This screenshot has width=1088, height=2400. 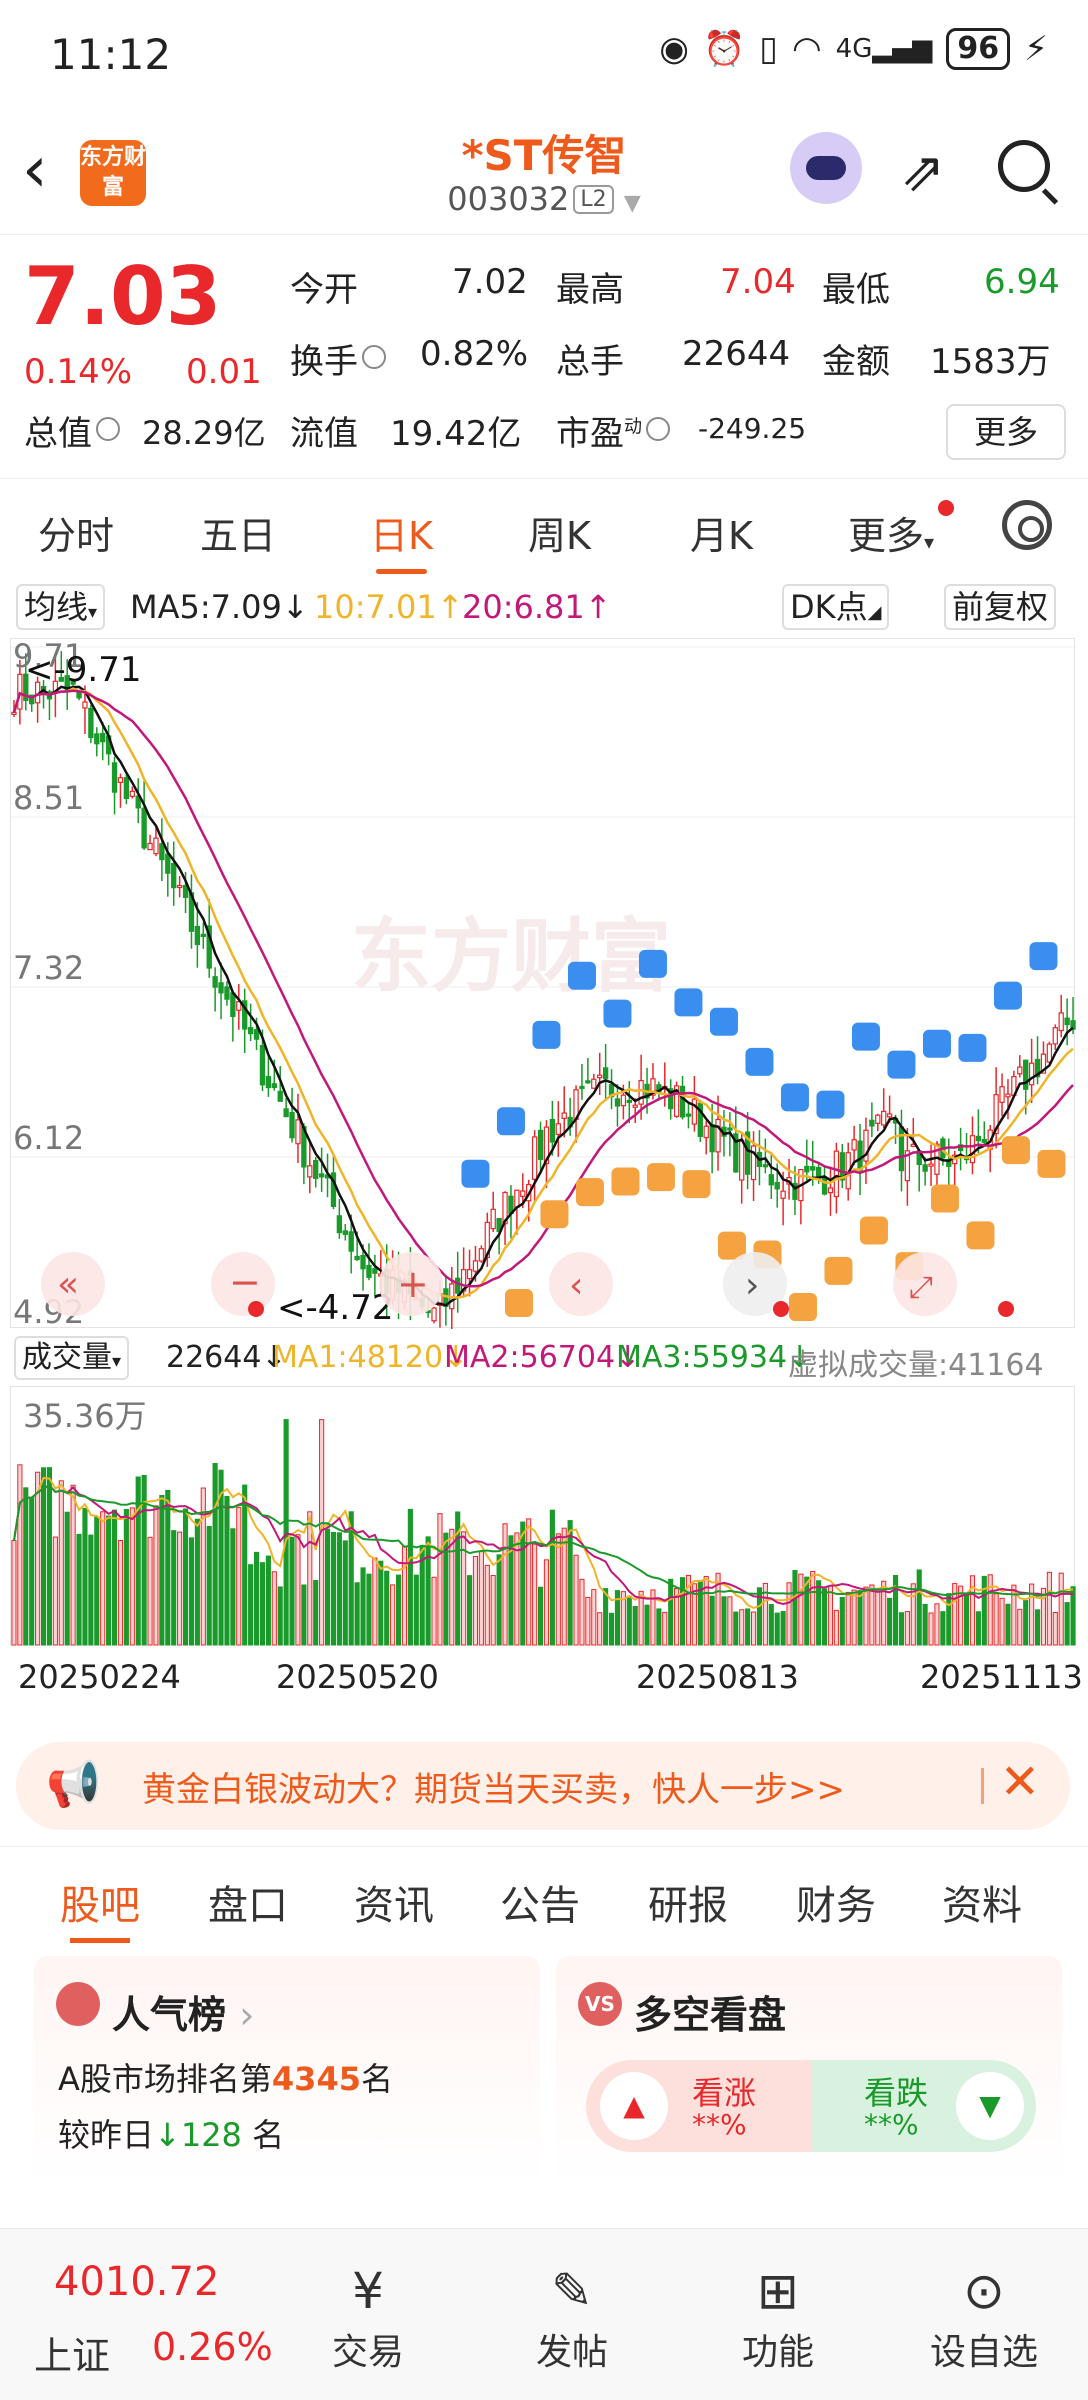 I want to click on tab-more: 更多▾, so click(x=891, y=536).